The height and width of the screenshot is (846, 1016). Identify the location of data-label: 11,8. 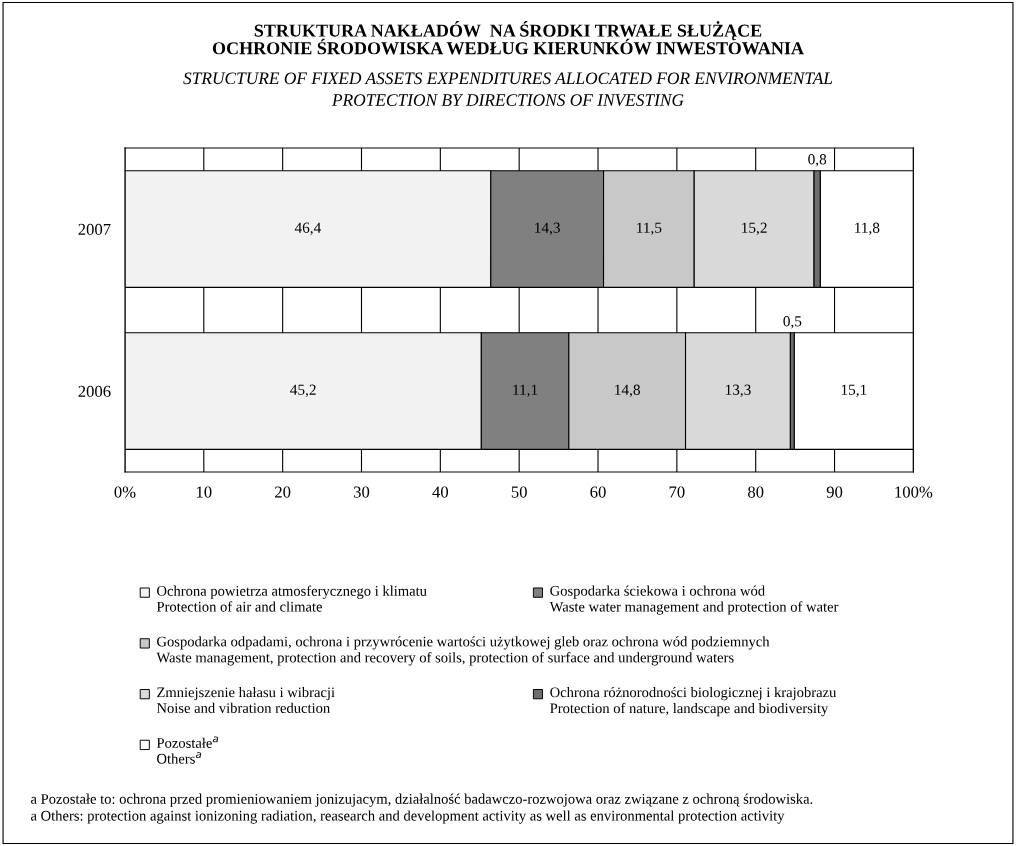
(867, 229).